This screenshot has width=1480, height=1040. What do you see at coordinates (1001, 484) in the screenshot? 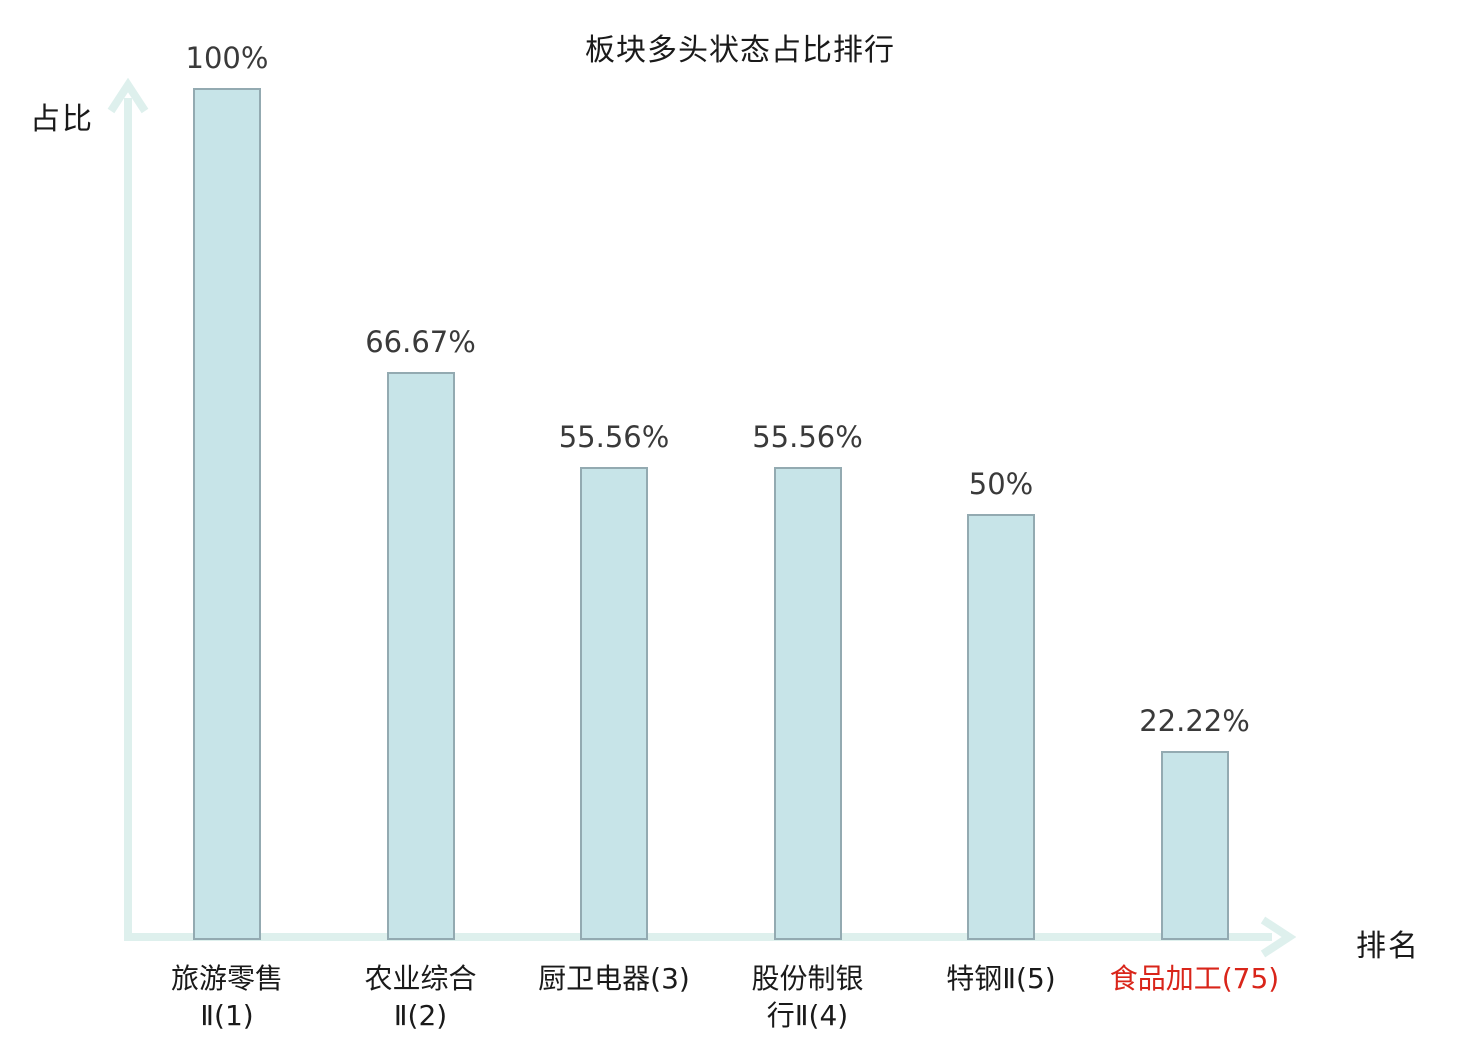
I see `bar-value-label: 50%` at bounding box center [1001, 484].